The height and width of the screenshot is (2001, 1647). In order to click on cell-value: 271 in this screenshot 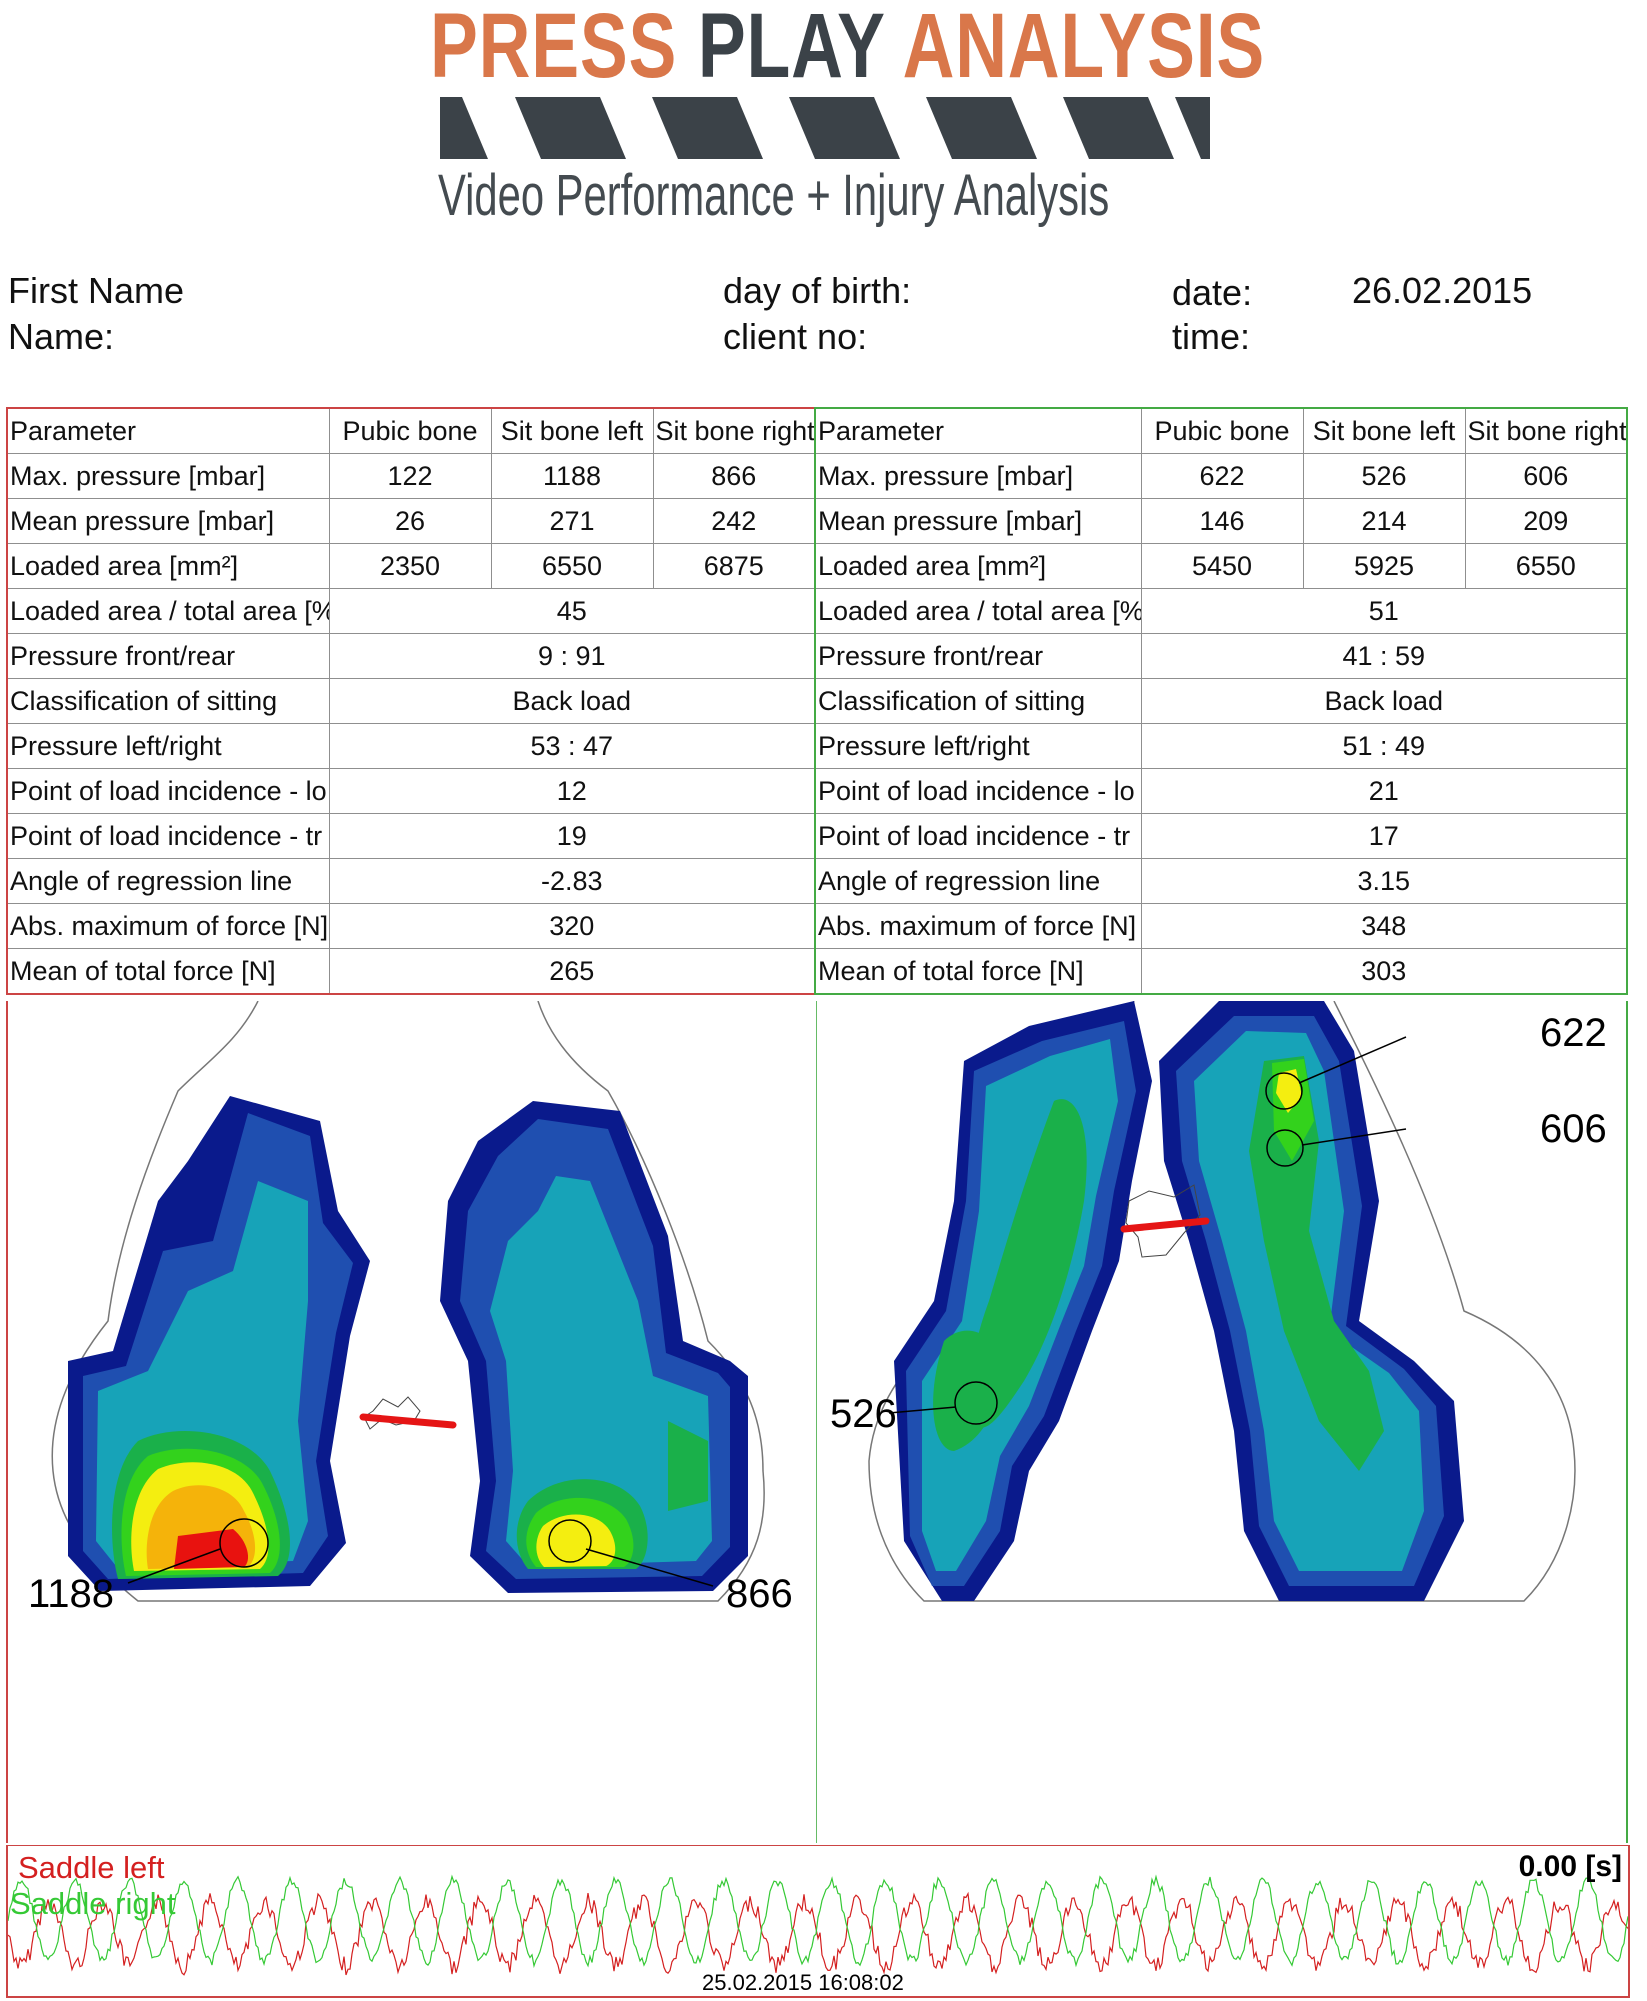, I will do `click(572, 521)`.